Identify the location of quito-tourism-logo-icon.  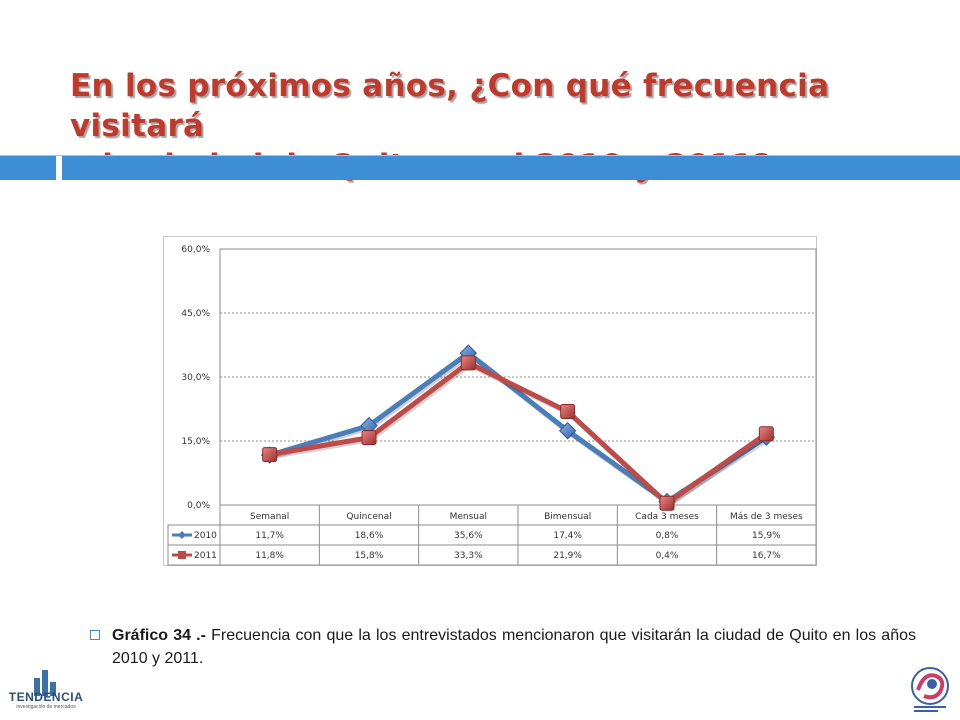
(930, 689).